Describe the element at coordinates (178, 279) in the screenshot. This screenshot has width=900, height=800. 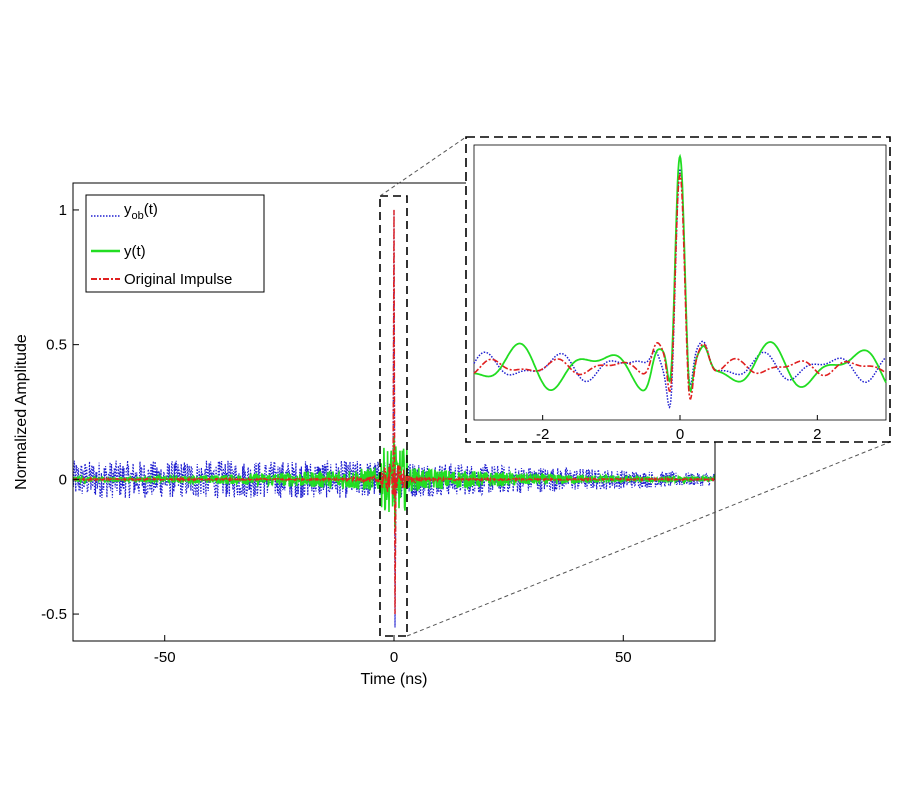
I see `legend-label-impulse: Original Impulse` at that location.